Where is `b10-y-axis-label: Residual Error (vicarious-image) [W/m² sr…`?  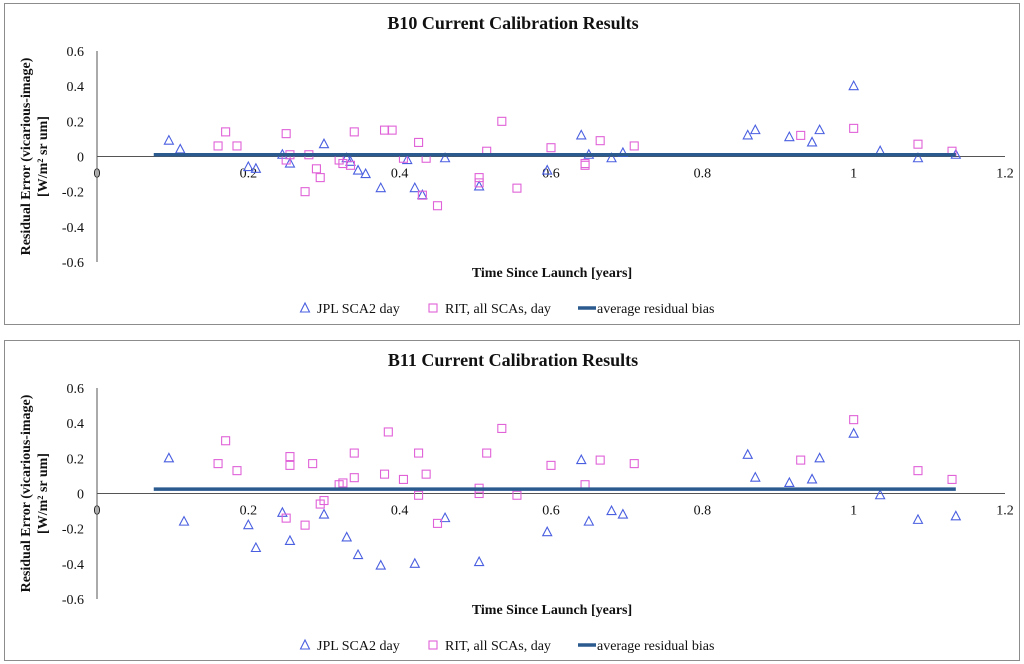 b10-y-axis-label: Residual Error (vicarious-image) [W/m² sr… is located at coordinates (35, 156).